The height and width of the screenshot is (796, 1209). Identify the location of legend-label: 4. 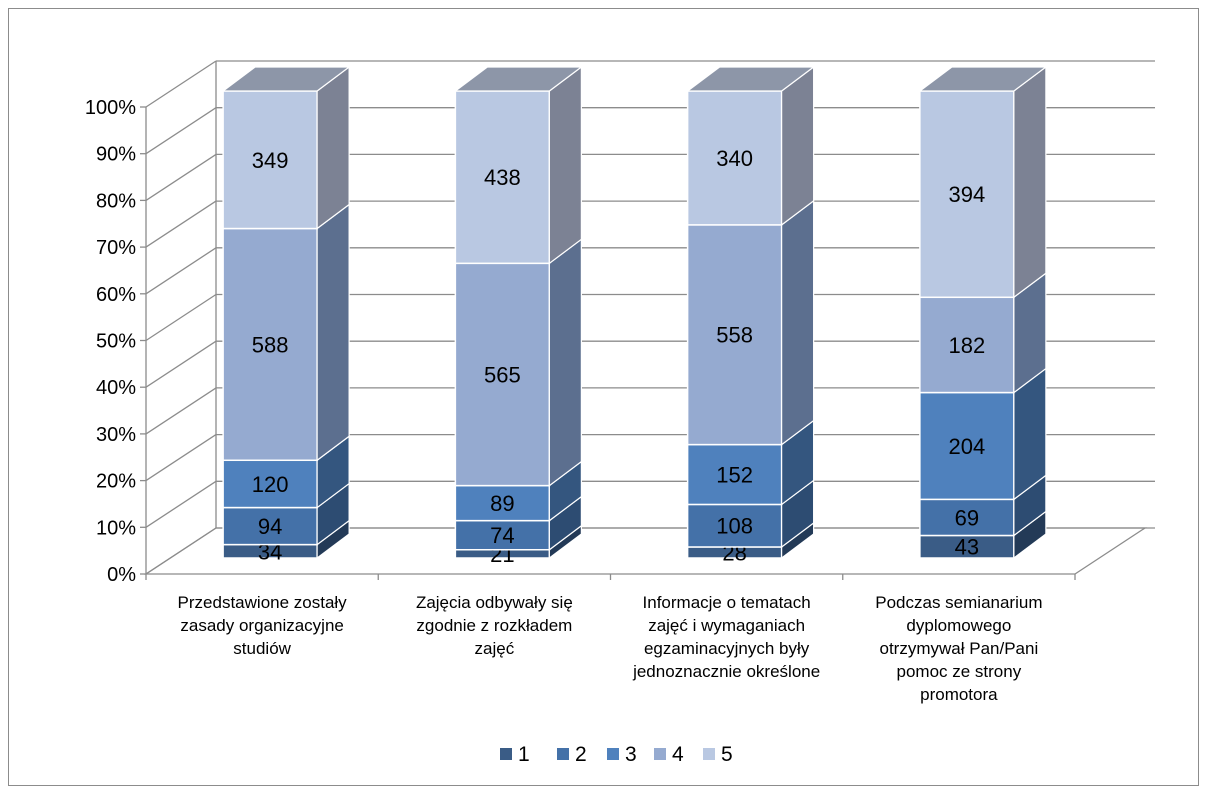
(678, 754).